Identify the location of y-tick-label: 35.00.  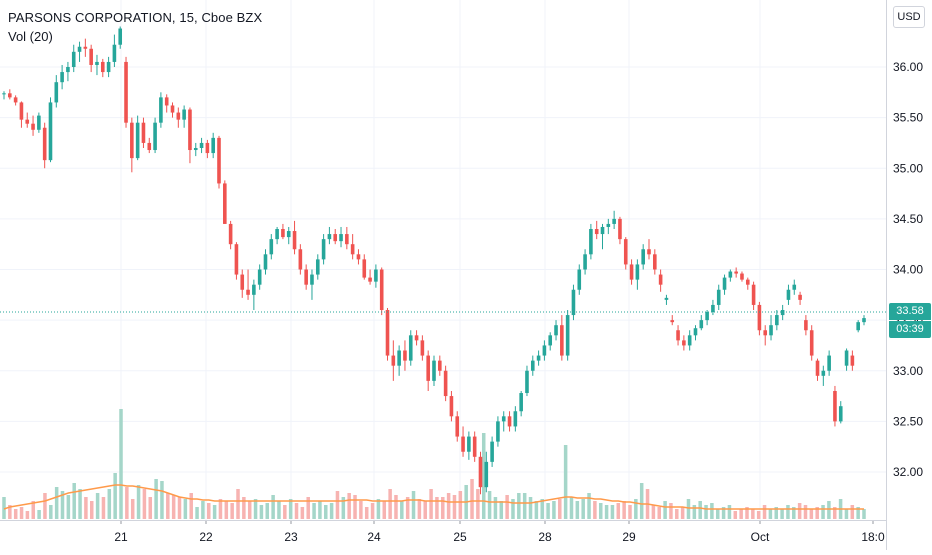
(908, 168).